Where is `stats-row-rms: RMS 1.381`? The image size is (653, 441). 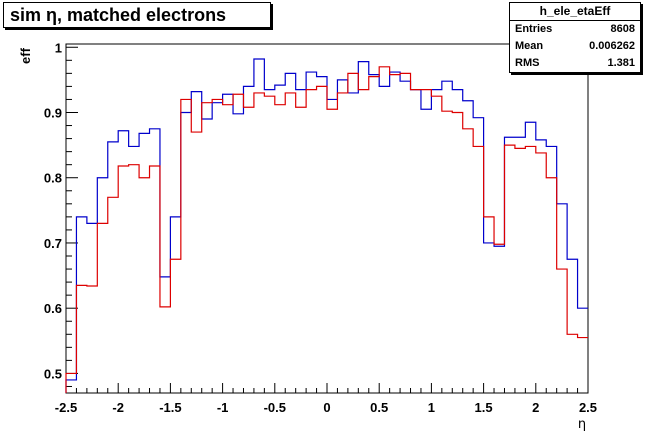
stats-row-rms: RMS 1.381 is located at coordinates (575, 63).